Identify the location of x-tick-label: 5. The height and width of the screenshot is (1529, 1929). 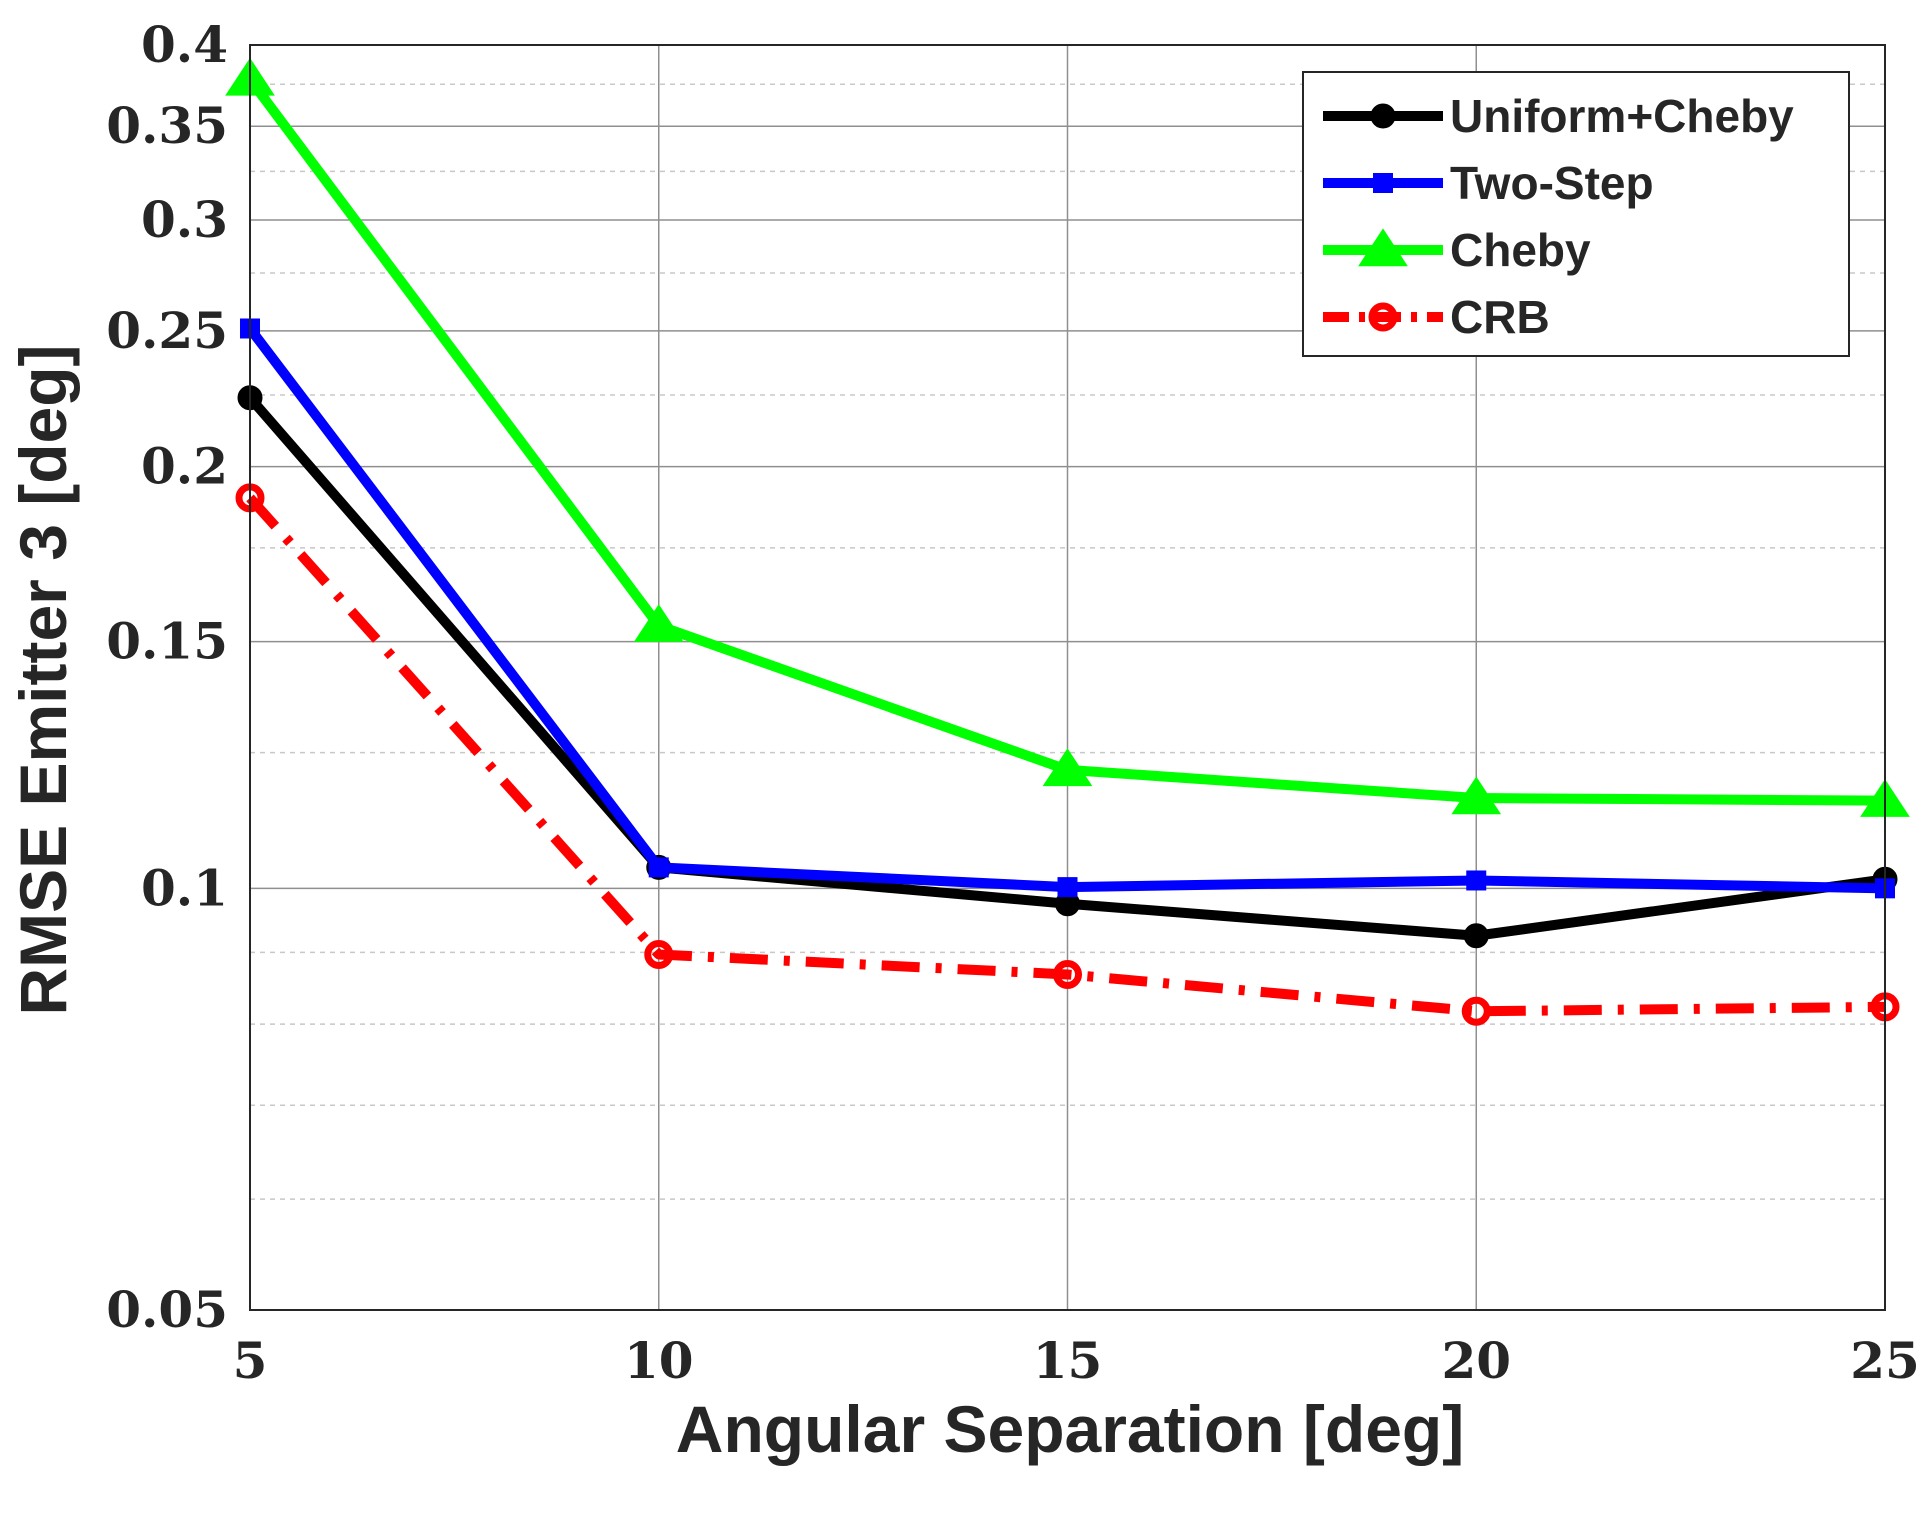
(250, 1360).